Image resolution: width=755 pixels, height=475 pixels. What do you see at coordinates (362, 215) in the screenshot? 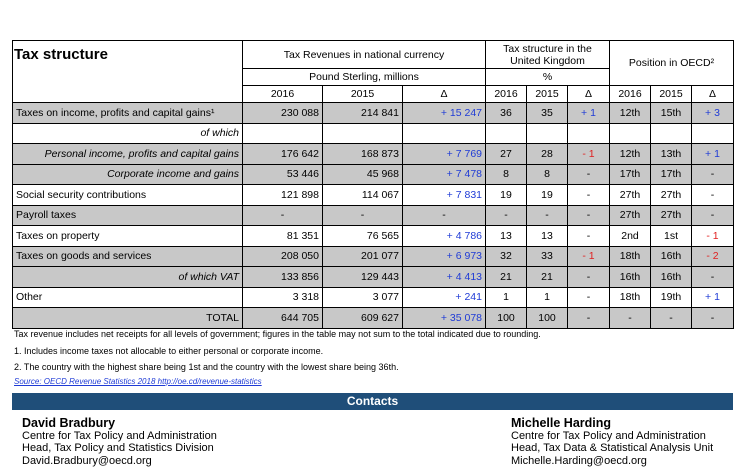
I see `cell-value: -` at bounding box center [362, 215].